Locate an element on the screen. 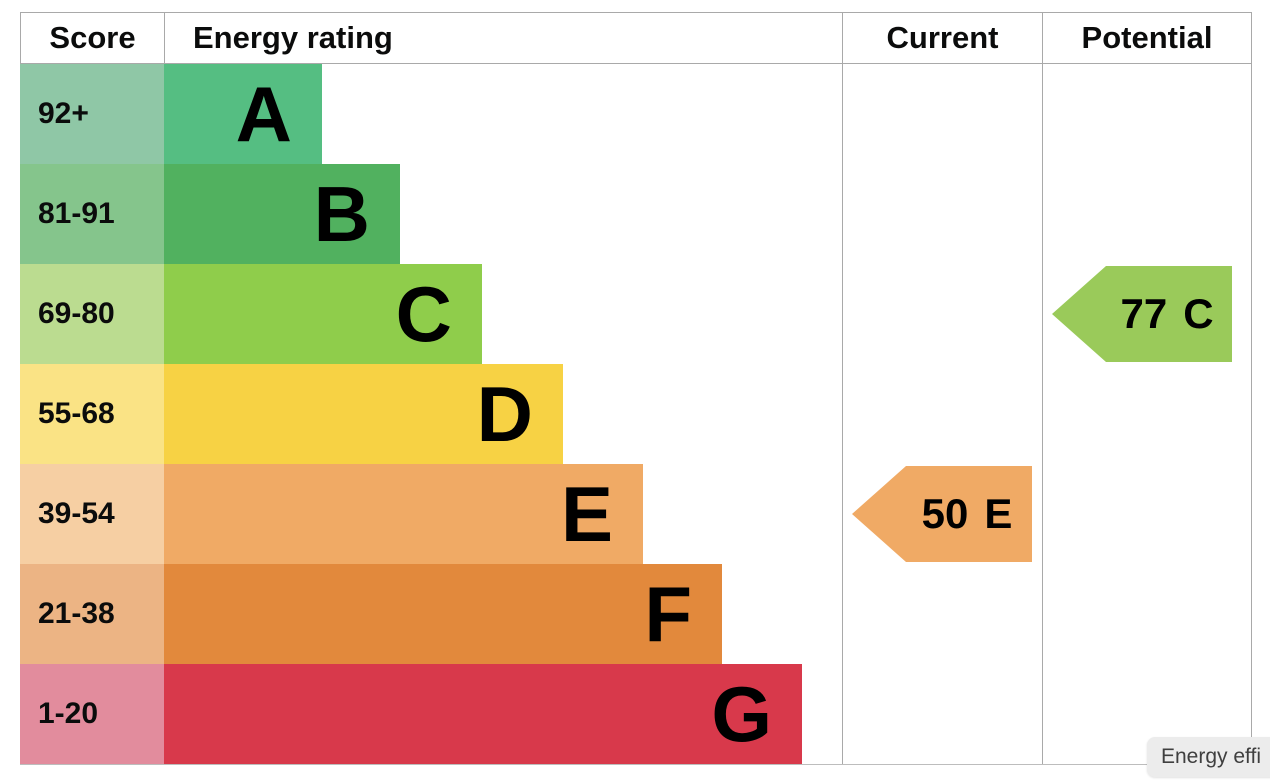 The height and width of the screenshot is (782, 1270). potential-score-value: 77 is located at coordinates (1144, 313).